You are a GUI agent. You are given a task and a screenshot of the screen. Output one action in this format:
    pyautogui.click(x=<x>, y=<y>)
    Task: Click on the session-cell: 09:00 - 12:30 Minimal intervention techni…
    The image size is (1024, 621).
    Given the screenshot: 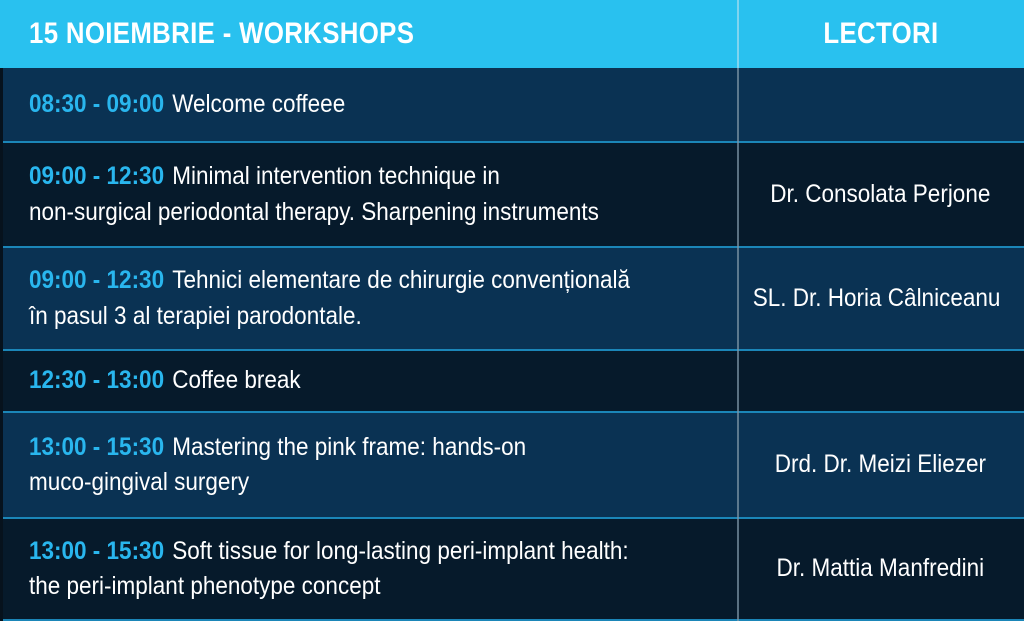 What is the action you would take?
    pyautogui.click(x=368, y=194)
    